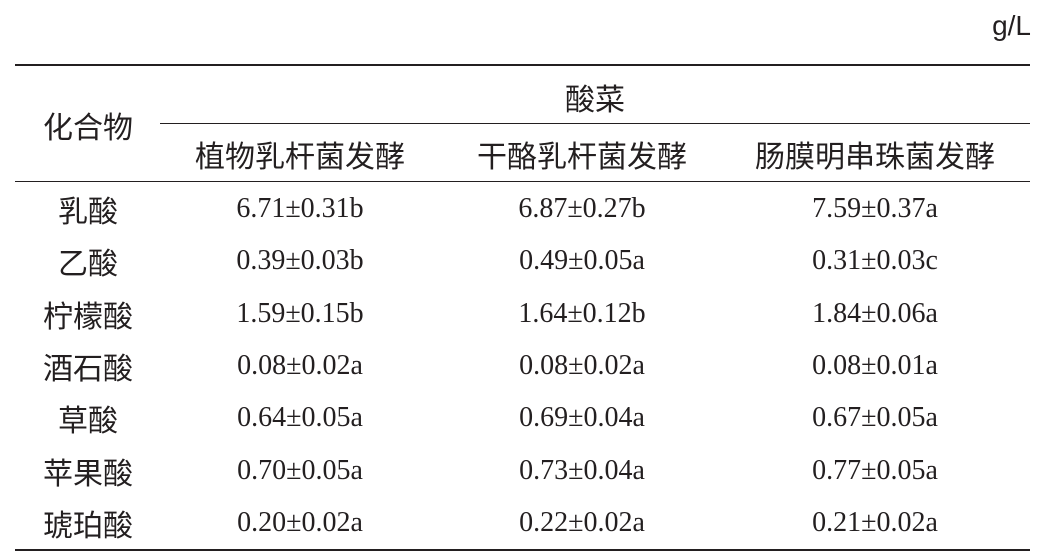  What do you see at coordinates (300, 470) in the screenshot?
I see `cell-value: 0.70±0.05a` at bounding box center [300, 470].